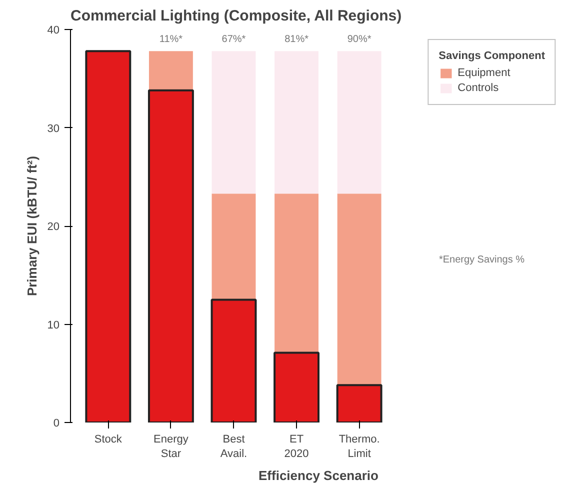  I want to click on legend-title: Savings Component, so click(491, 56).